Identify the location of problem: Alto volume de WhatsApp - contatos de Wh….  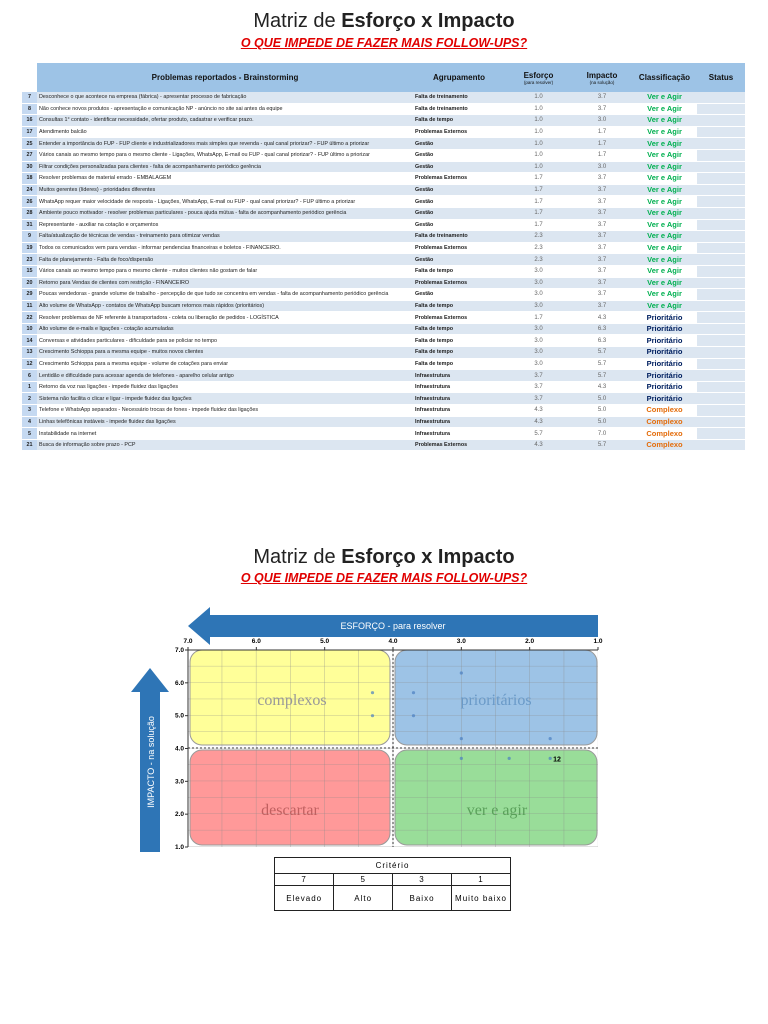
(225, 306).